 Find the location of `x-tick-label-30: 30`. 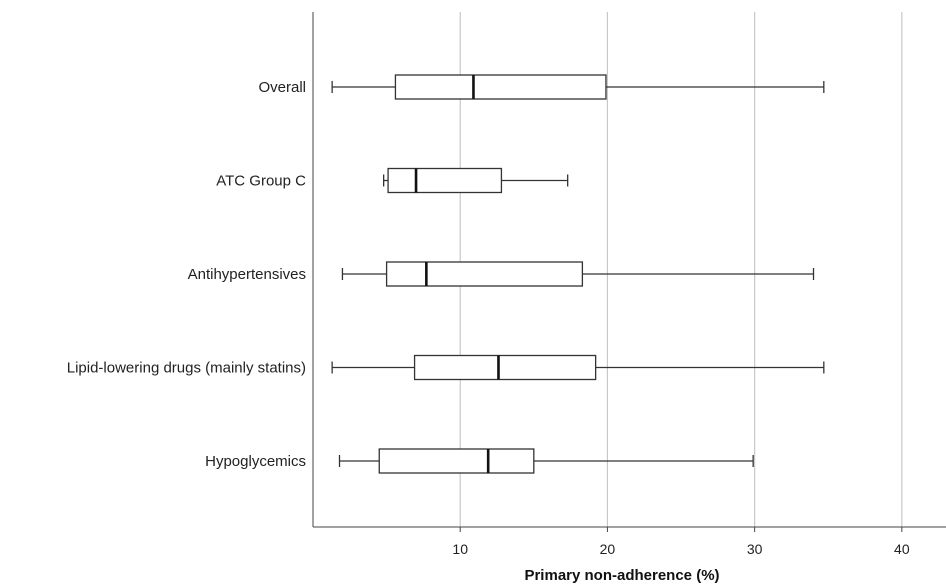

x-tick-label-30: 30 is located at coordinates (755, 549).